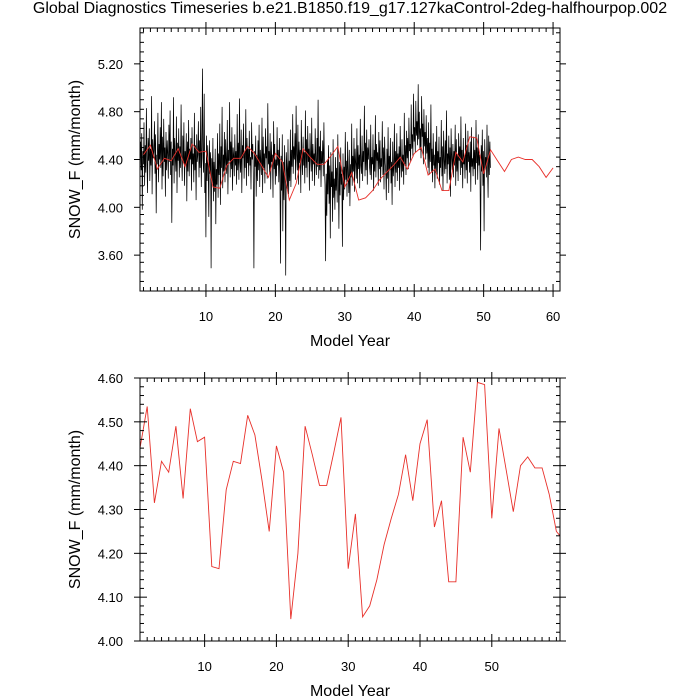 This screenshot has height=700, width=700. What do you see at coordinates (348, 169) in the screenshot?
I see `top-annual-series-line` at bounding box center [348, 169].